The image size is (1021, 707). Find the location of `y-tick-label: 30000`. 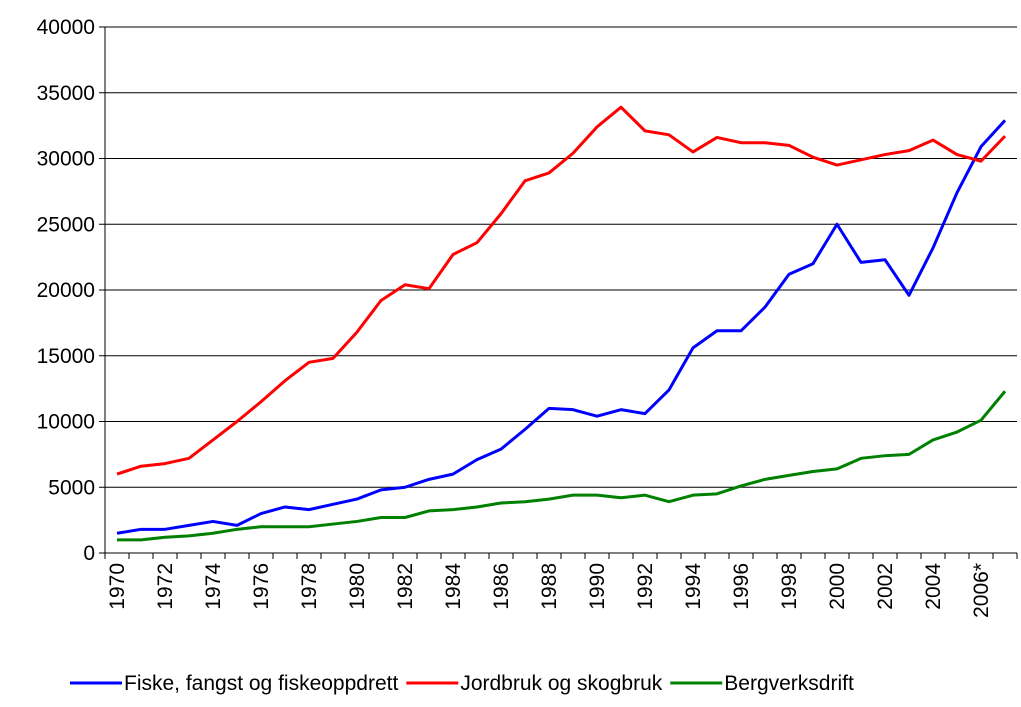

y-tick-label: 30000 is located at coordinates (66, 159).